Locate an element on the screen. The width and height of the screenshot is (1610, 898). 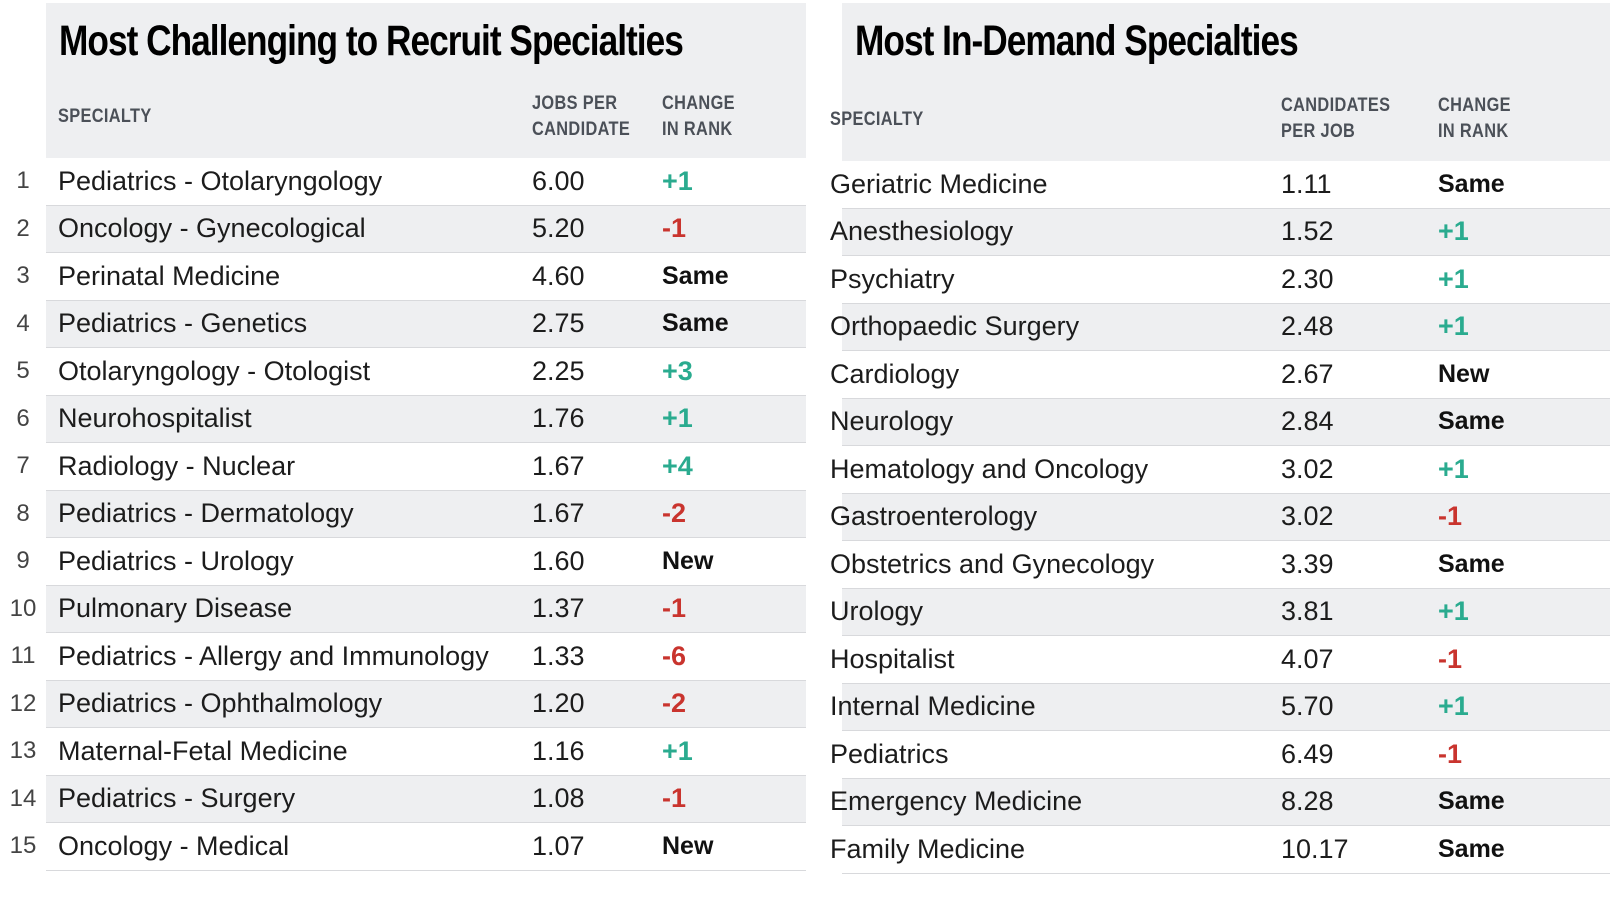
specialty-name: Pediatrics - Otolaryngology is located at coordinates (220, 180).